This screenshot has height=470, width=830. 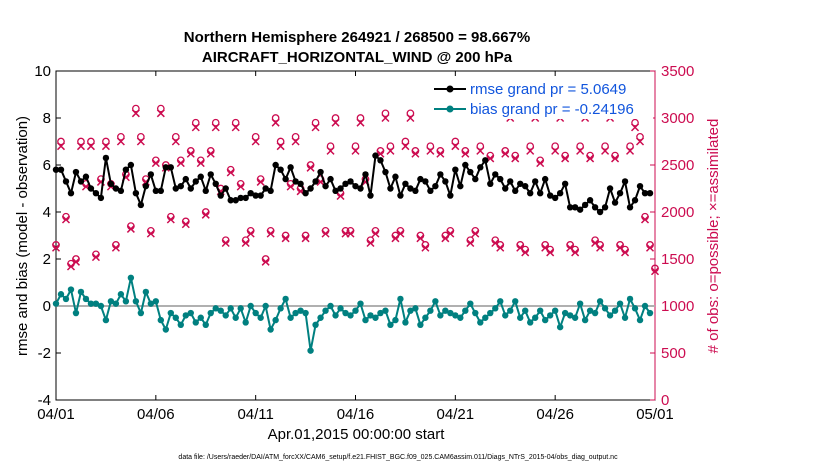 I want to click on right-y-tick-label: 1000, so click(x=677, y=306).